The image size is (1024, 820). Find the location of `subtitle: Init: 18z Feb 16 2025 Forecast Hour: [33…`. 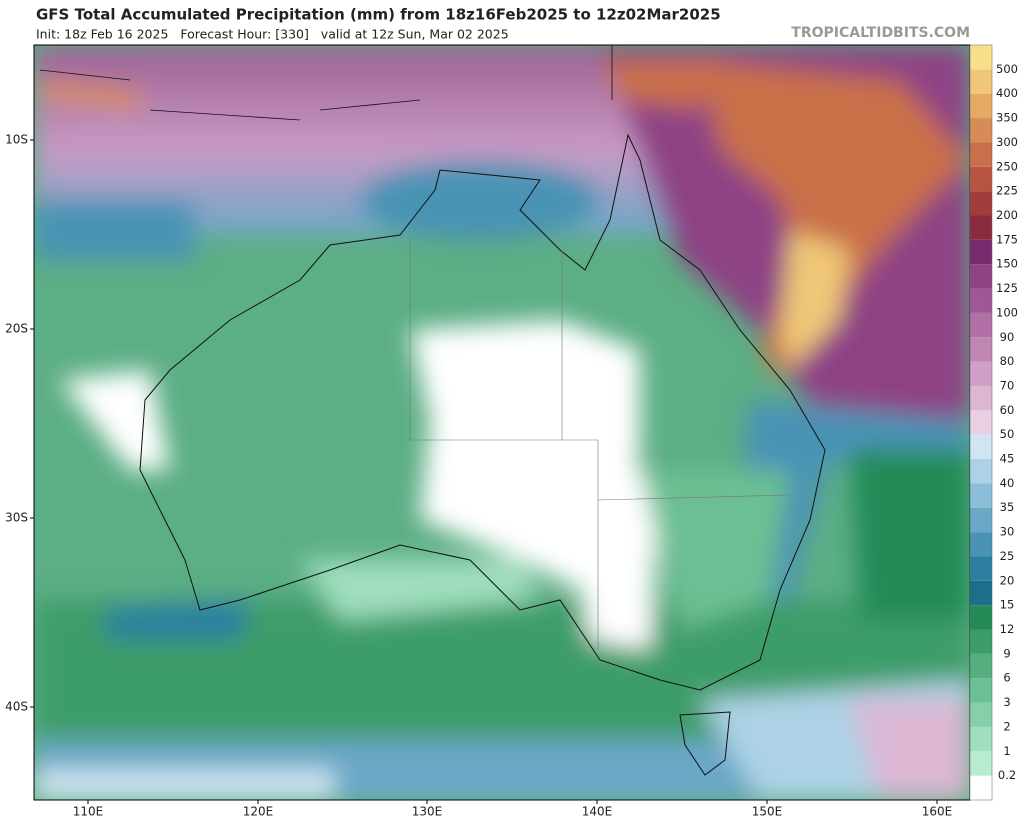

subtitle: Init: 18z Feb 16 2025 Forecast Hour: [33… is located at coordinates (272, 34).